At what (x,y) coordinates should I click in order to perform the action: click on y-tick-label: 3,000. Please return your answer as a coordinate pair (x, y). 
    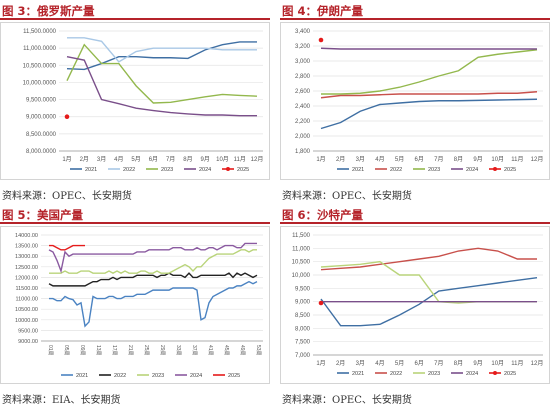
    Looking at the image, I should click on (303, 62).